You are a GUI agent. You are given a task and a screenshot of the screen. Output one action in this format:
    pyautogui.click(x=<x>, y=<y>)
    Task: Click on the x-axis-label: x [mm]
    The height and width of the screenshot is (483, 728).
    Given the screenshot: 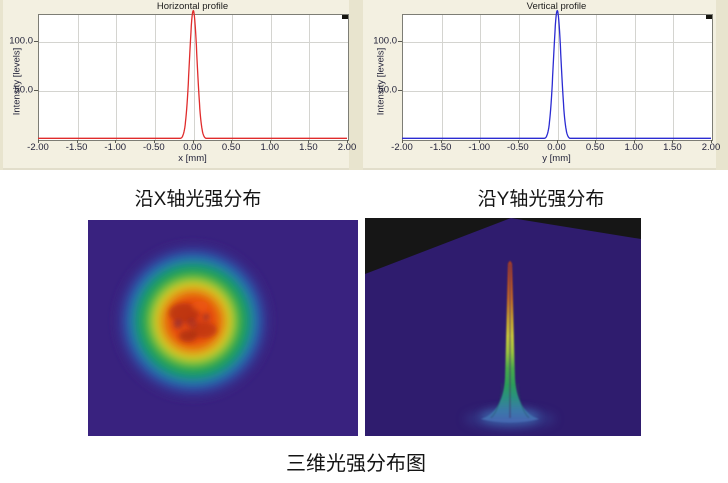 What is the action you would take?
    pyautogui.click(x=192, y=158)
    